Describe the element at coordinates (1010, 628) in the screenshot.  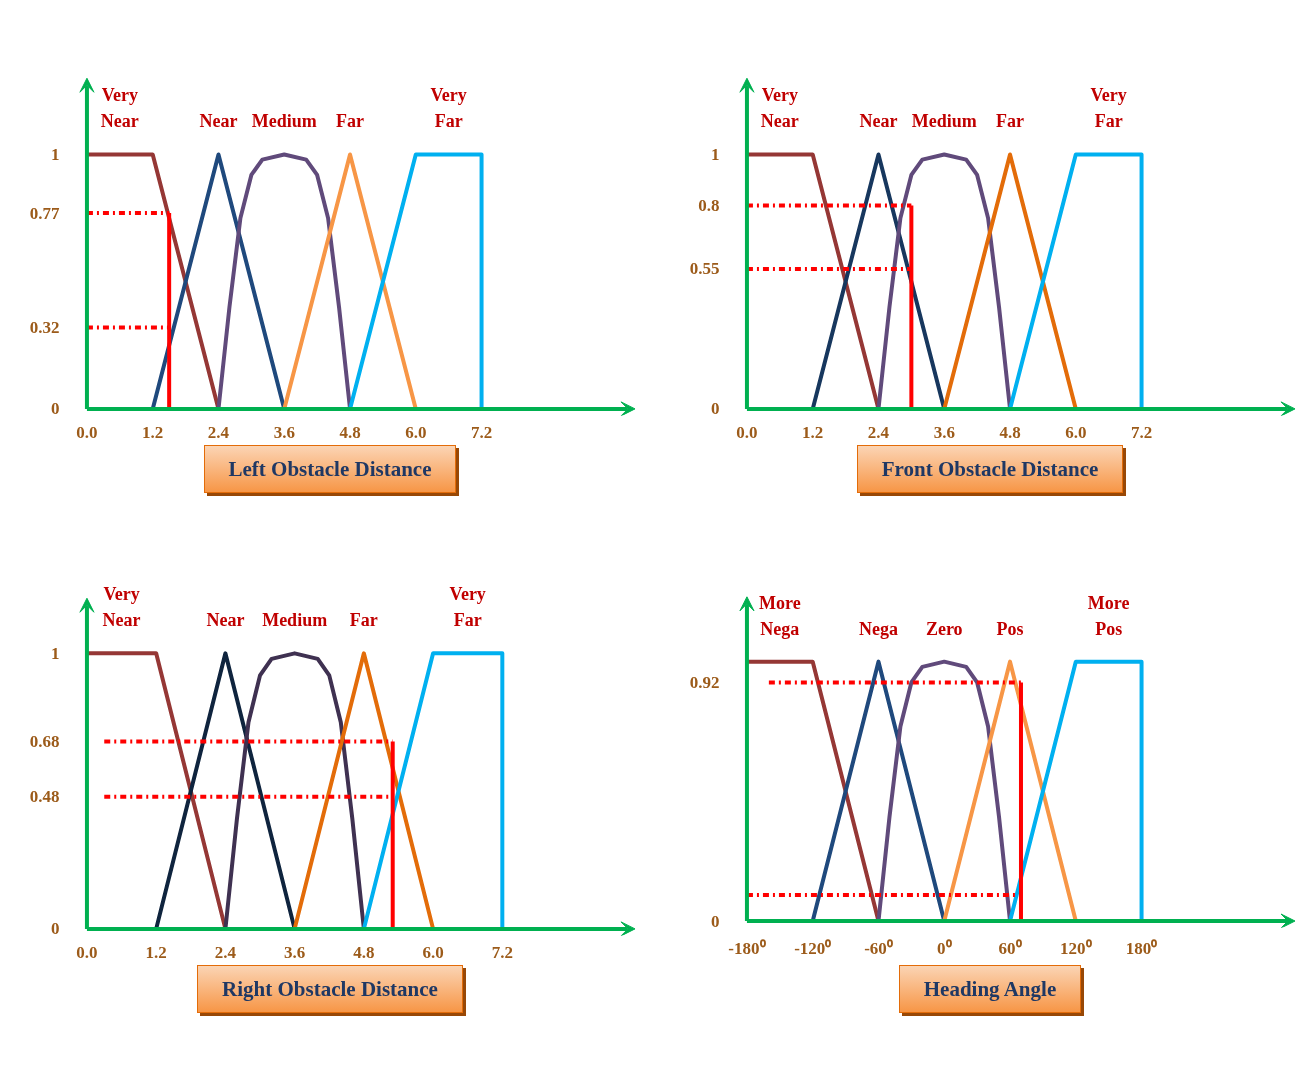
I see `series-label: Pos` at that location.